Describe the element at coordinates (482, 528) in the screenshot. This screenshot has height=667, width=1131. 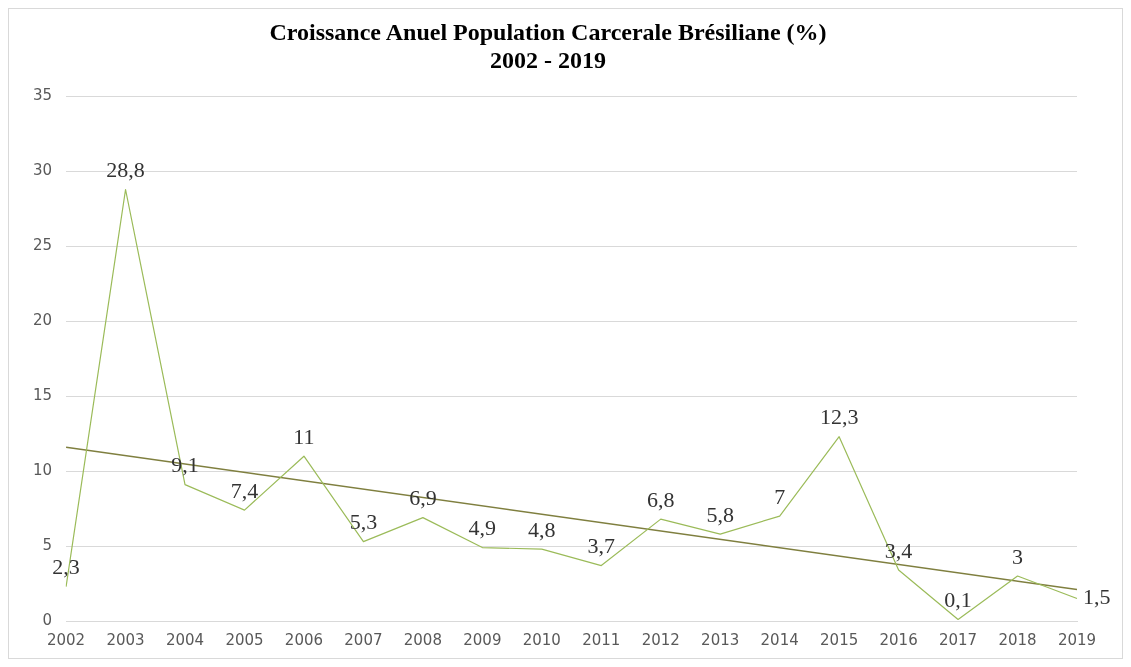
I see `data-label: 4,9` at that location.